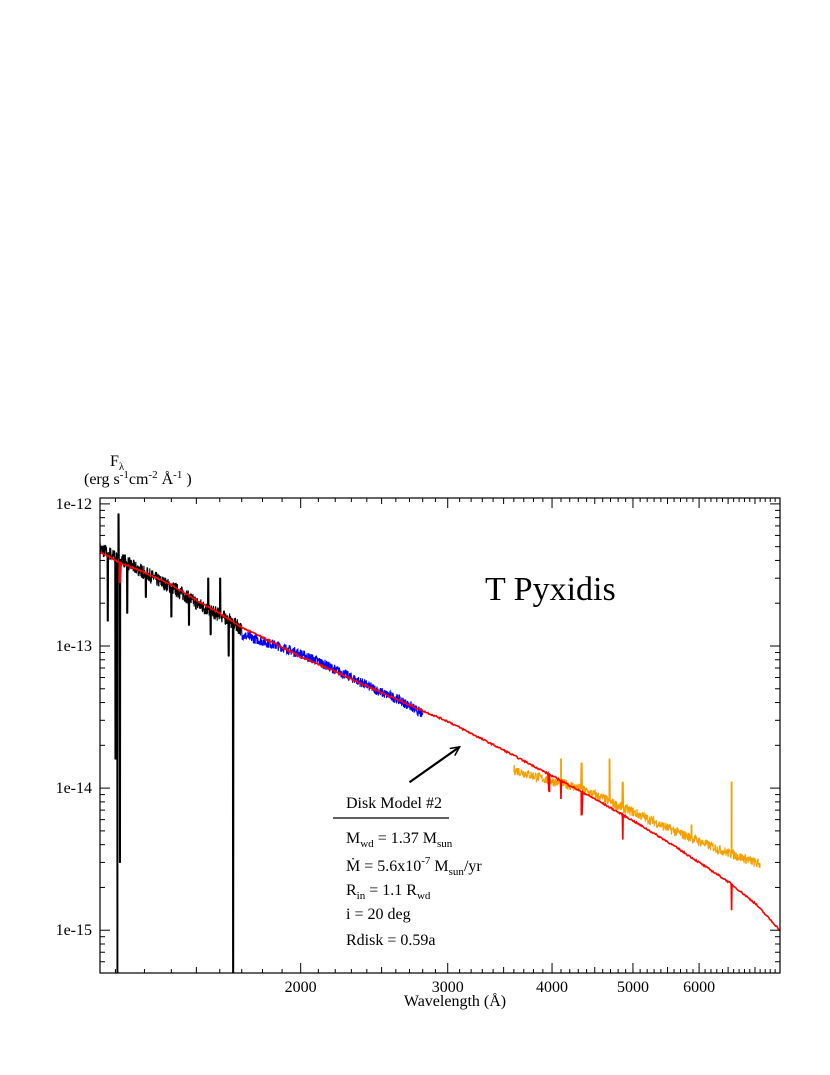  What do you see at coordinates (550, 589) in the screenshot?
I see `chart-title: T Pyxidis` at bounding box center [550, 589].